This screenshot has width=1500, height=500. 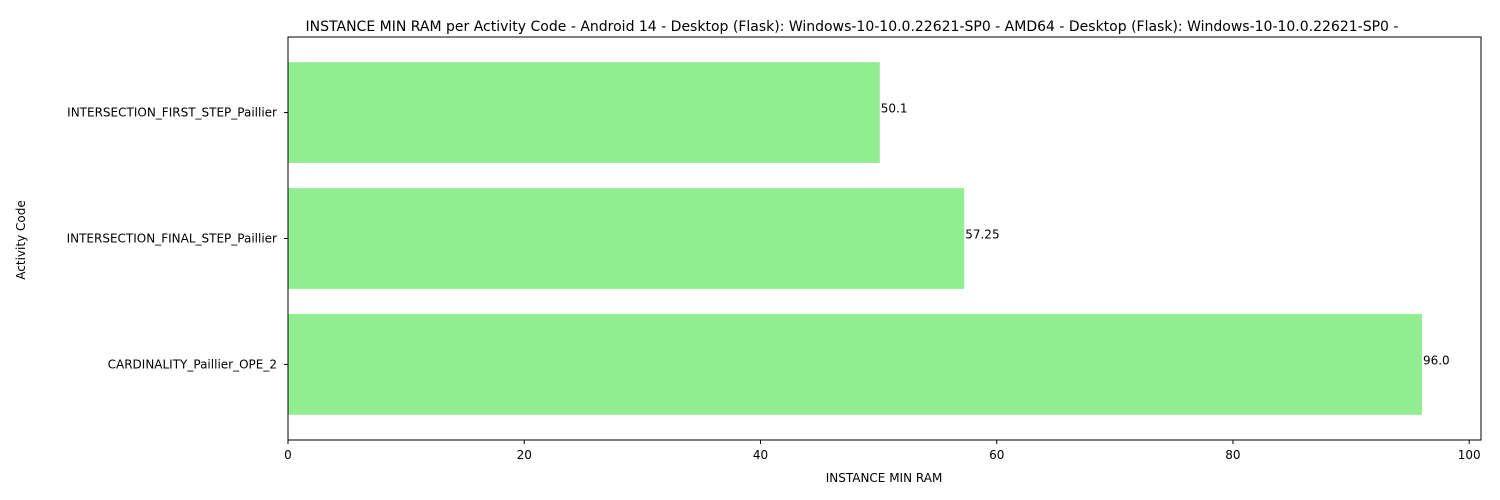 I want to click on x-tick-label: 40, so click(x=760, y=455).